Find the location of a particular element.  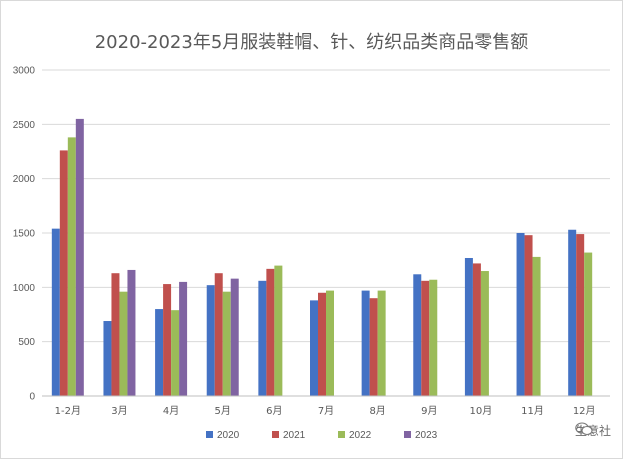

y-tick-label: 500 is located at coordinates (26, 342).